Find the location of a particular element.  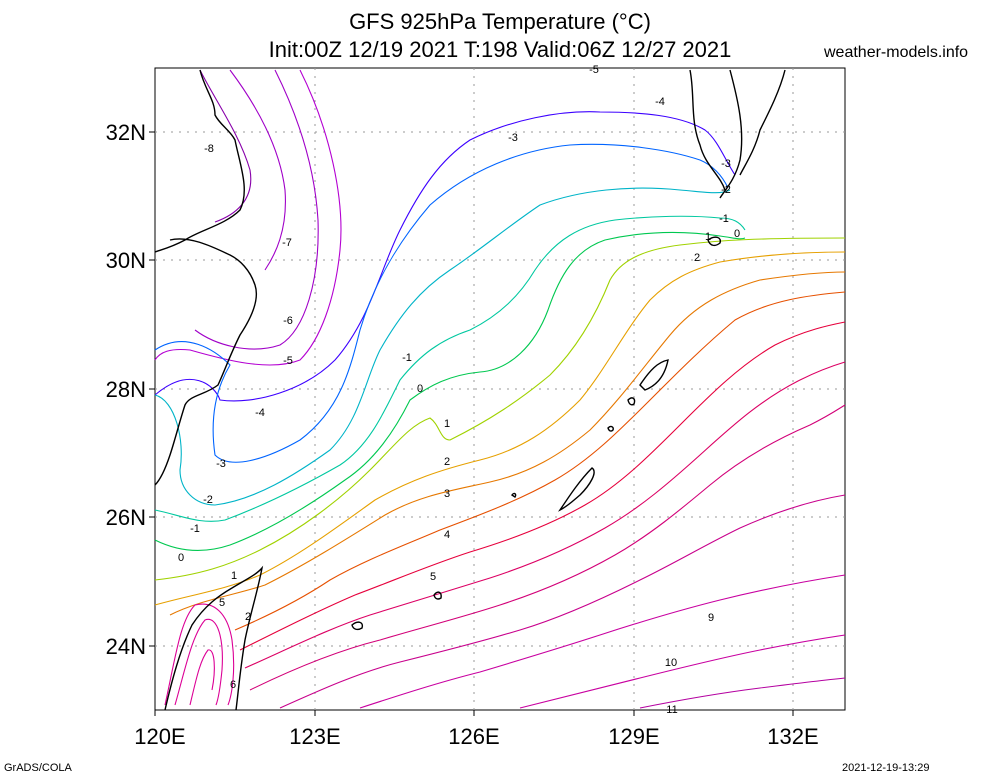

island-okinawa is located at coordinates (576, 489).